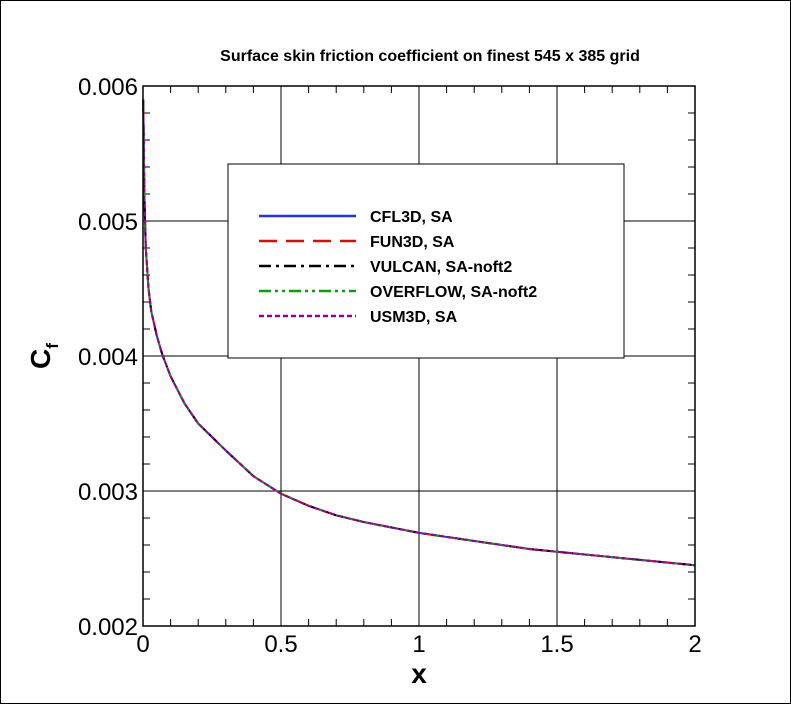  I want to click on y-axis-title-main: C, so click(40, 359).